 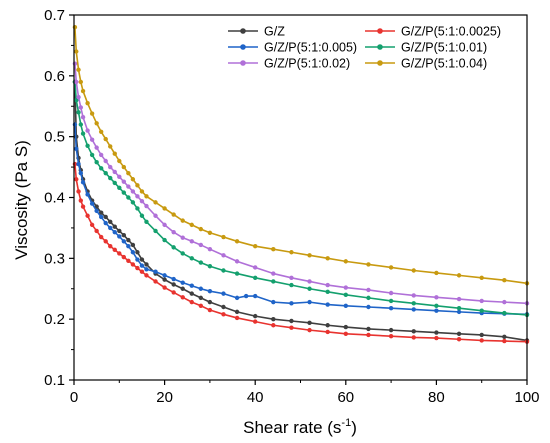 I want to click on legend-label: G/Z/P(5:1:0.01), so click(x=444, y=48).